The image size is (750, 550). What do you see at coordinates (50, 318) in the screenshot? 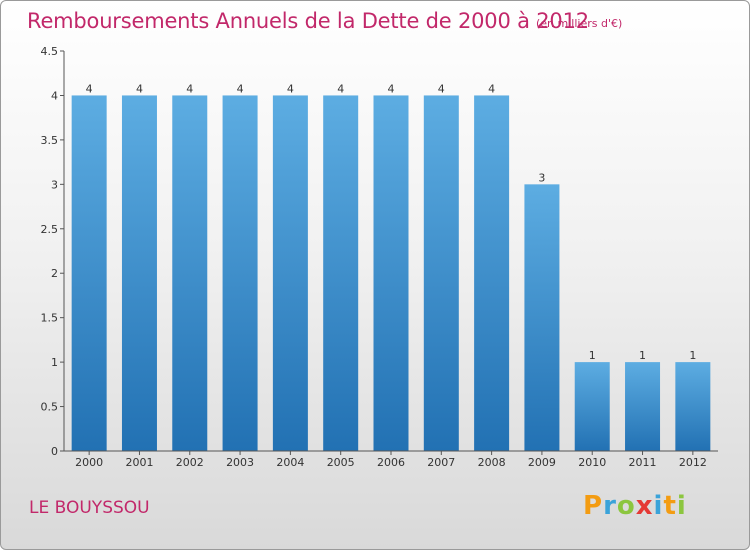
I see `y-tick-label: 1.5` at bounding box center [50, 318].